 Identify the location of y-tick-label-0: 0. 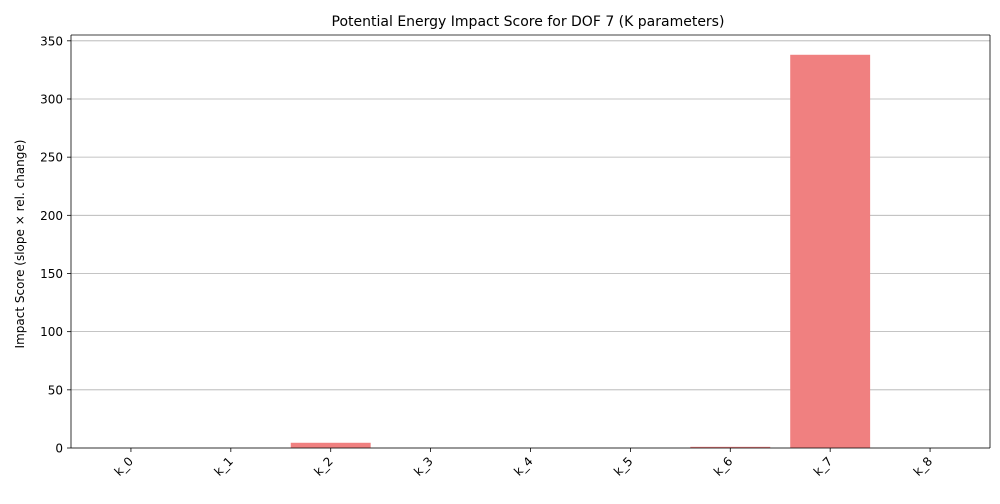
(59, 449).